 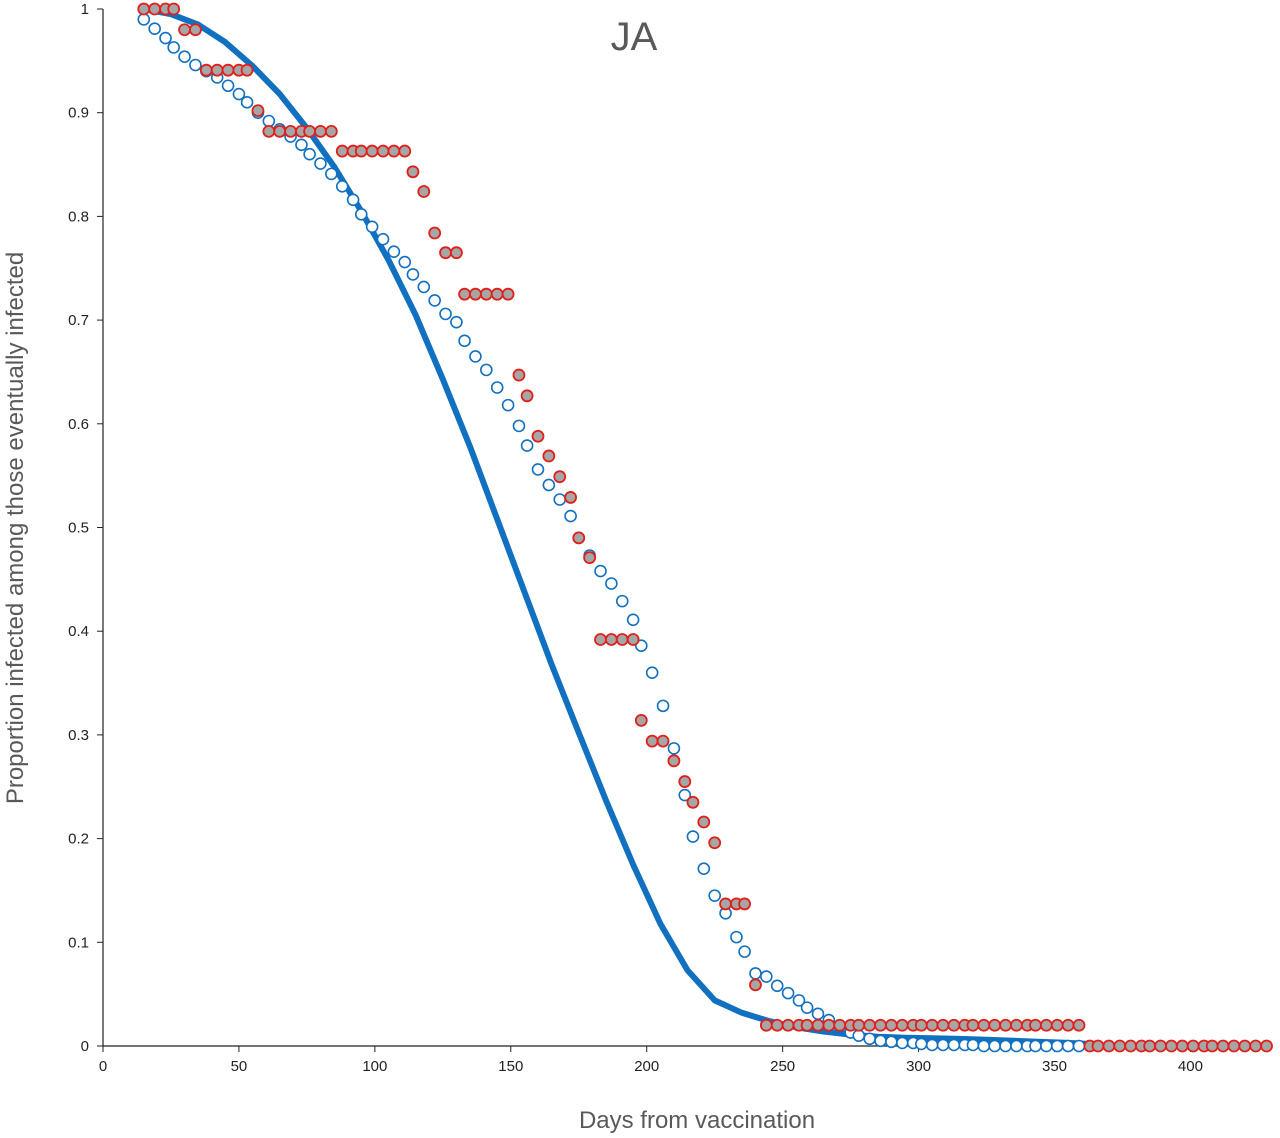 I want to click on y-tick-label: 0.5, so click(x=78, y=528).